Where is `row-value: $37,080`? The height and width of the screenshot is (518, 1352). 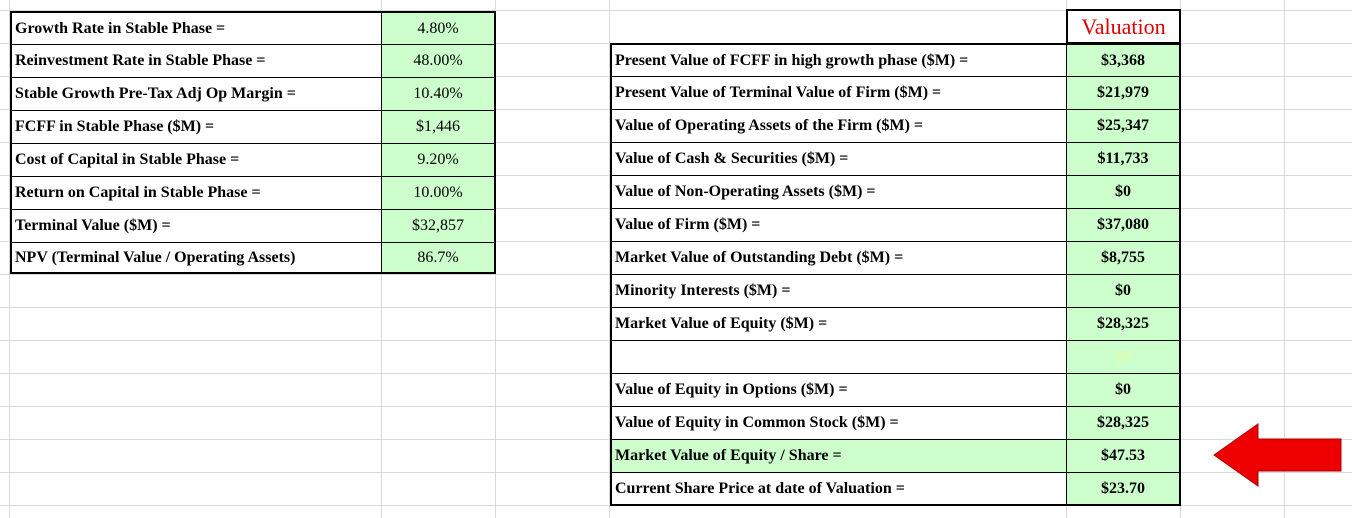
row-value: $37,080 is located at coordinates (1123, 225).